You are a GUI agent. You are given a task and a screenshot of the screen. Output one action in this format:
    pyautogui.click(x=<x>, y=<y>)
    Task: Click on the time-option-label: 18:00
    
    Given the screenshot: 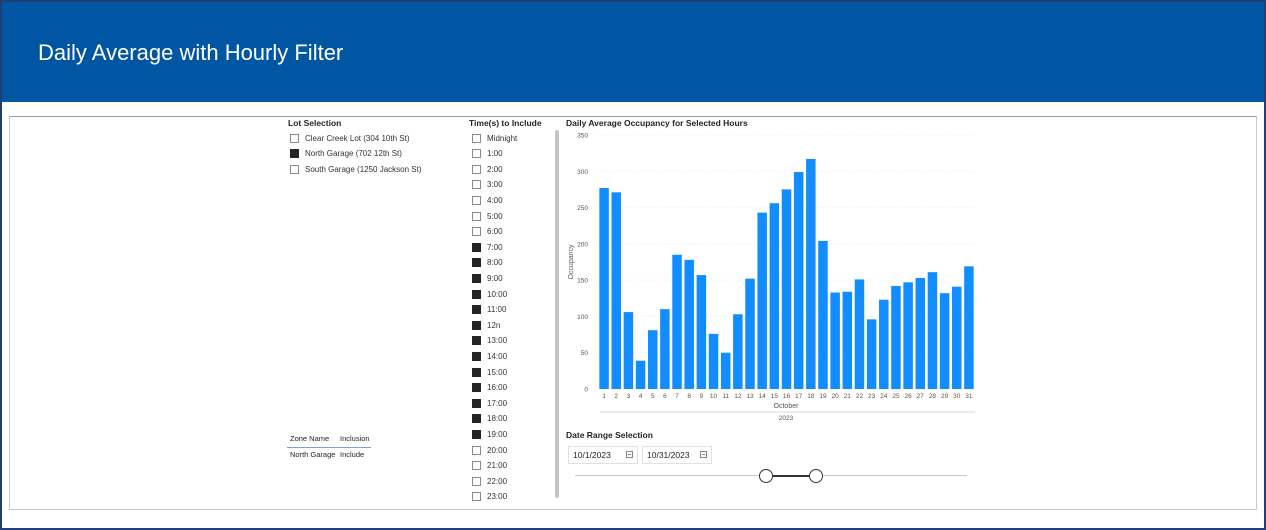 What is the action you would take?
    pyautogui.click(x=497, y=419)
    